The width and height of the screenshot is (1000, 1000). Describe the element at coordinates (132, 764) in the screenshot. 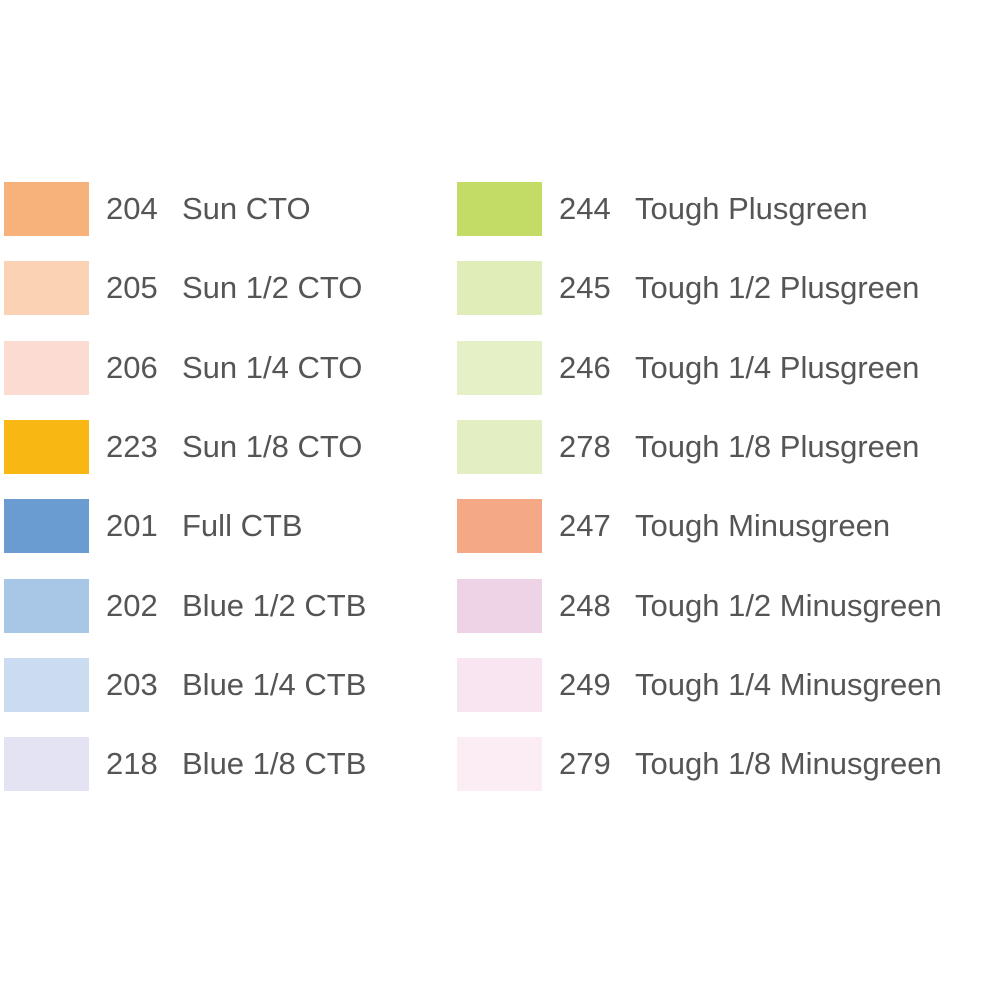

I see `filter-code: 218` at that location.